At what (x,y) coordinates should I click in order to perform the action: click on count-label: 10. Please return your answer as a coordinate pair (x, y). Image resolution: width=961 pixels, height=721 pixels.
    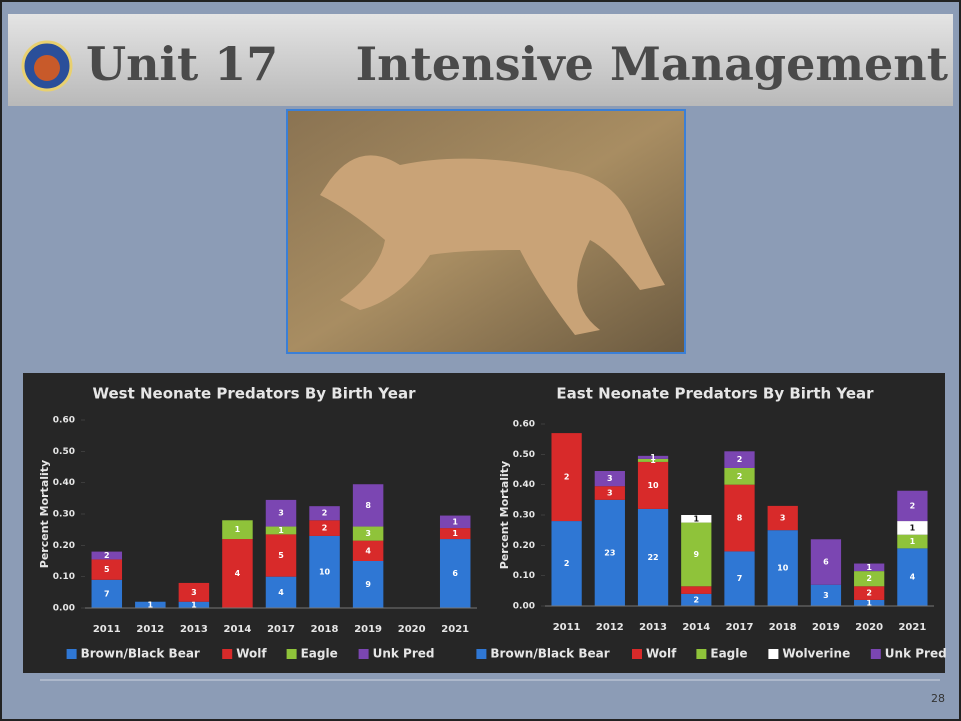
    Looking at the image, I should click on (325, 571).